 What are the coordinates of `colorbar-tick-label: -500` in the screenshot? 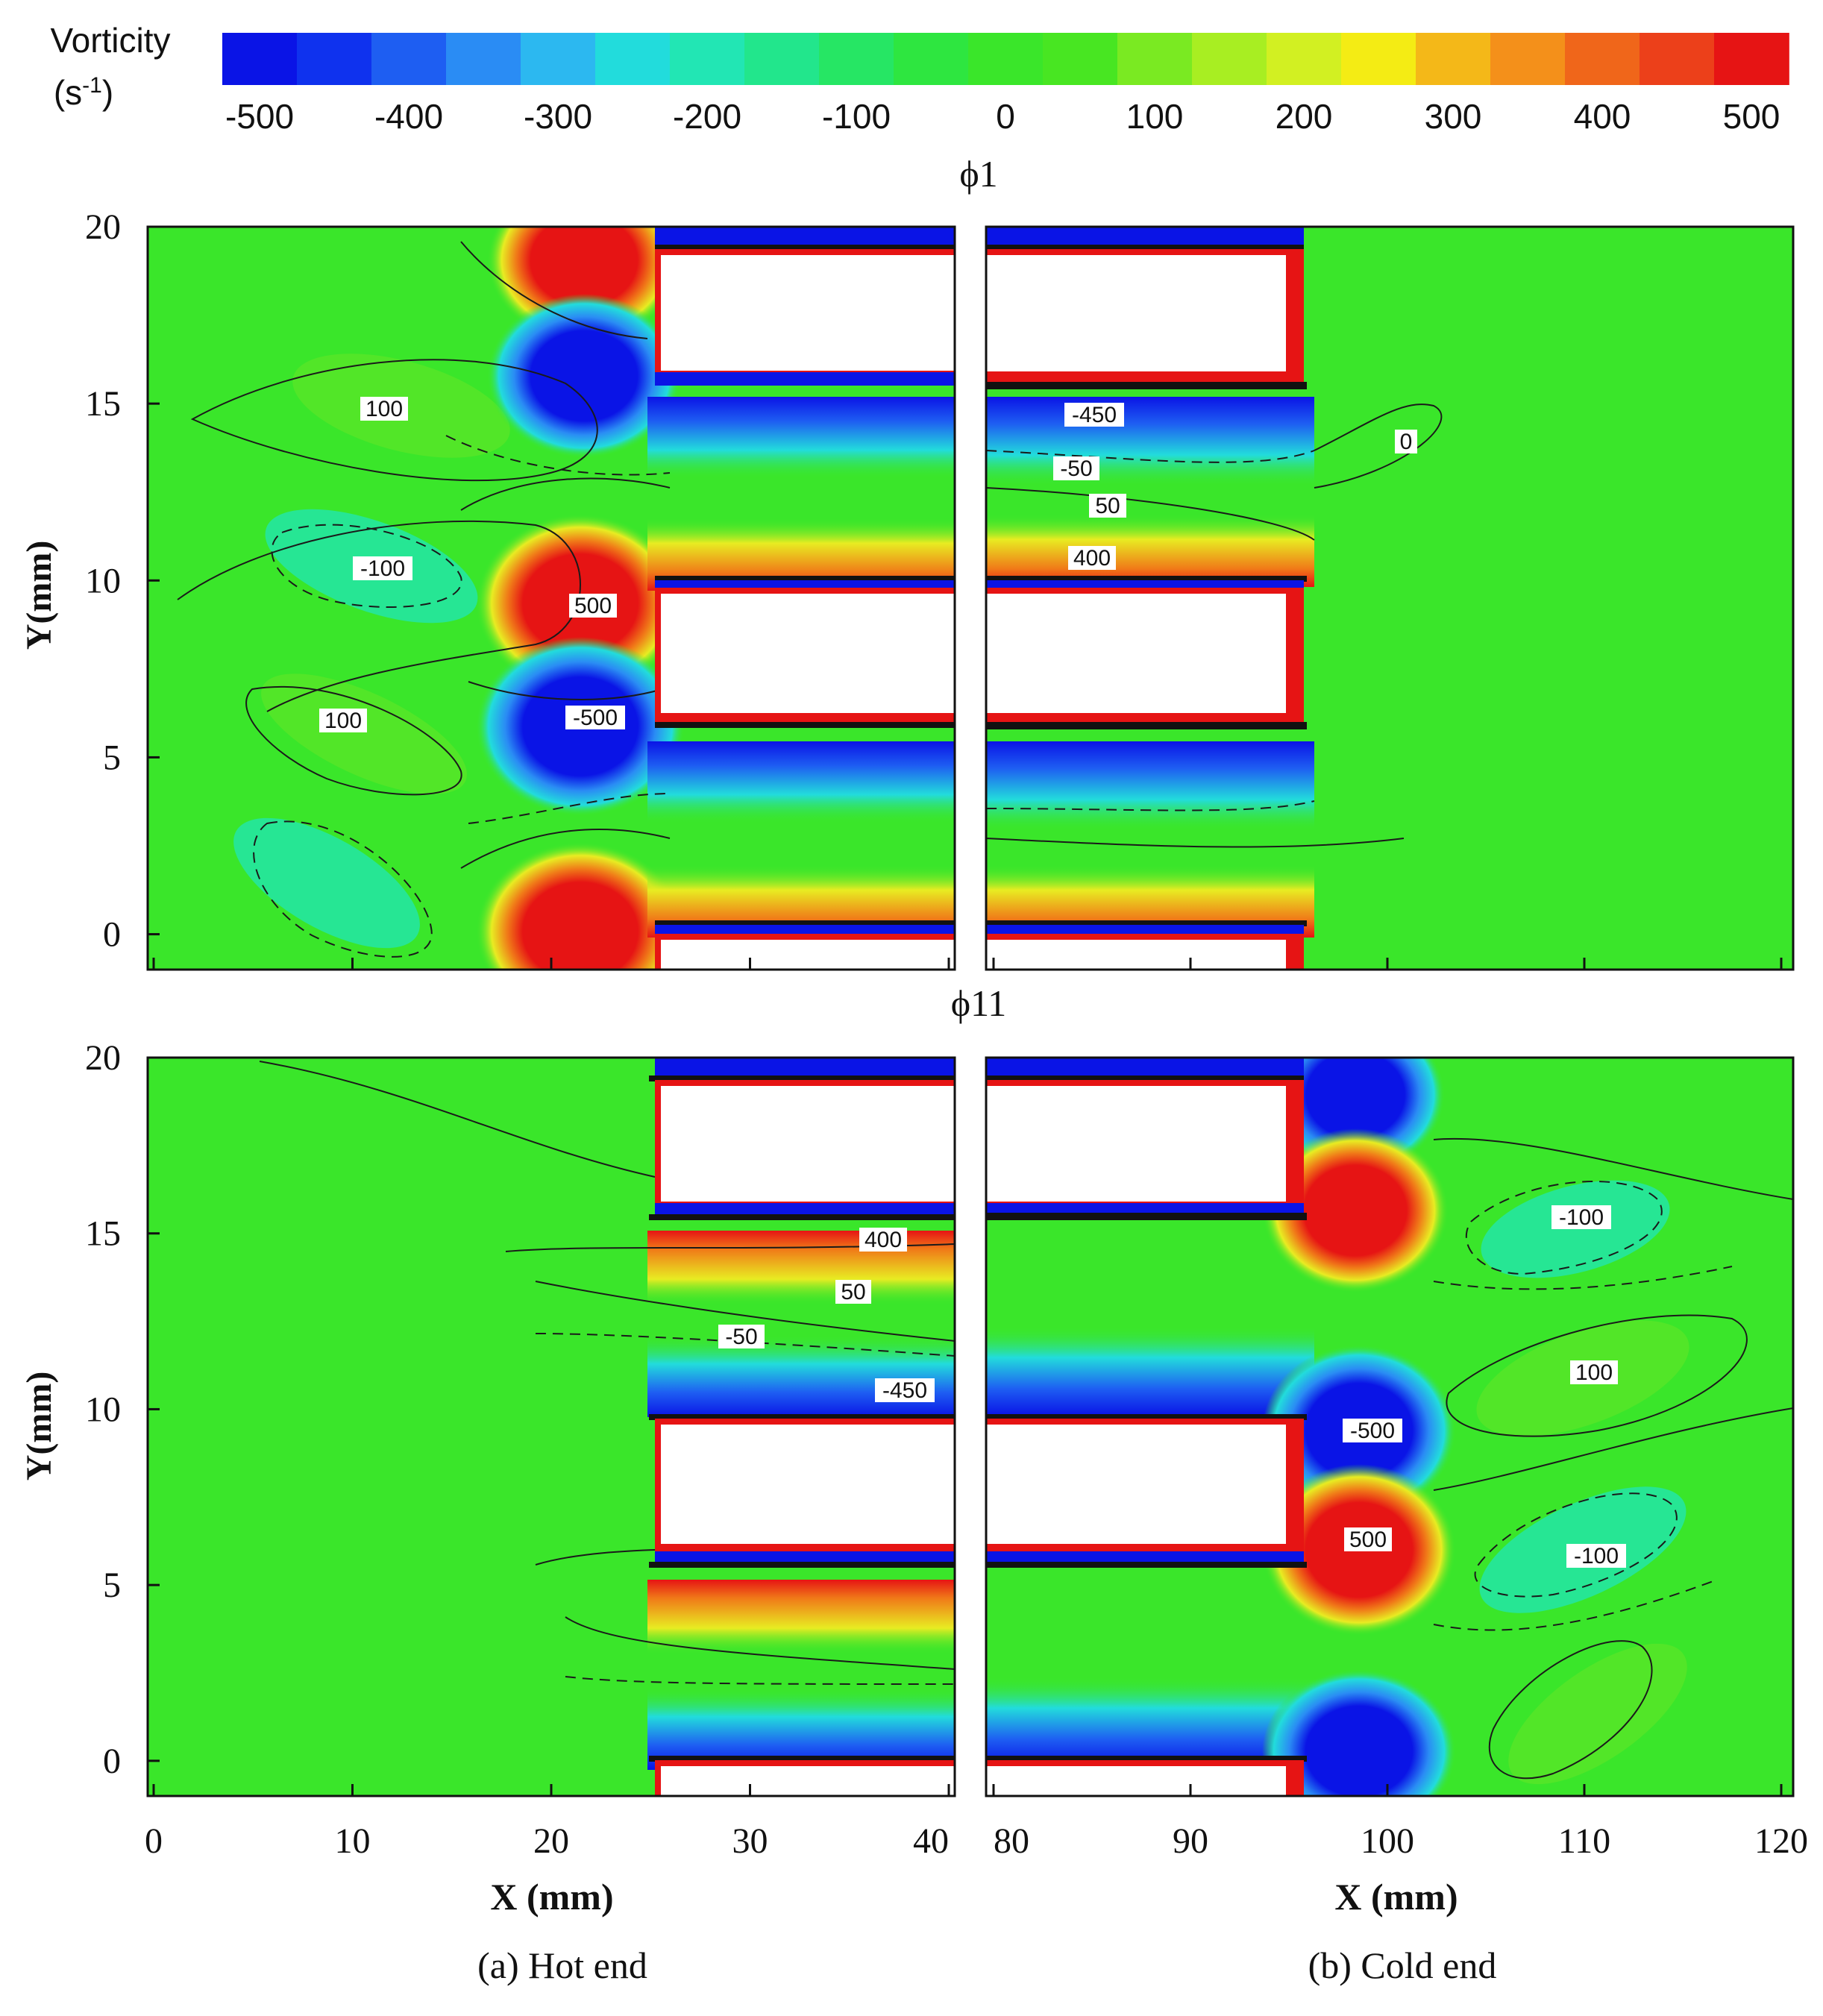 It's located at (259, 116).